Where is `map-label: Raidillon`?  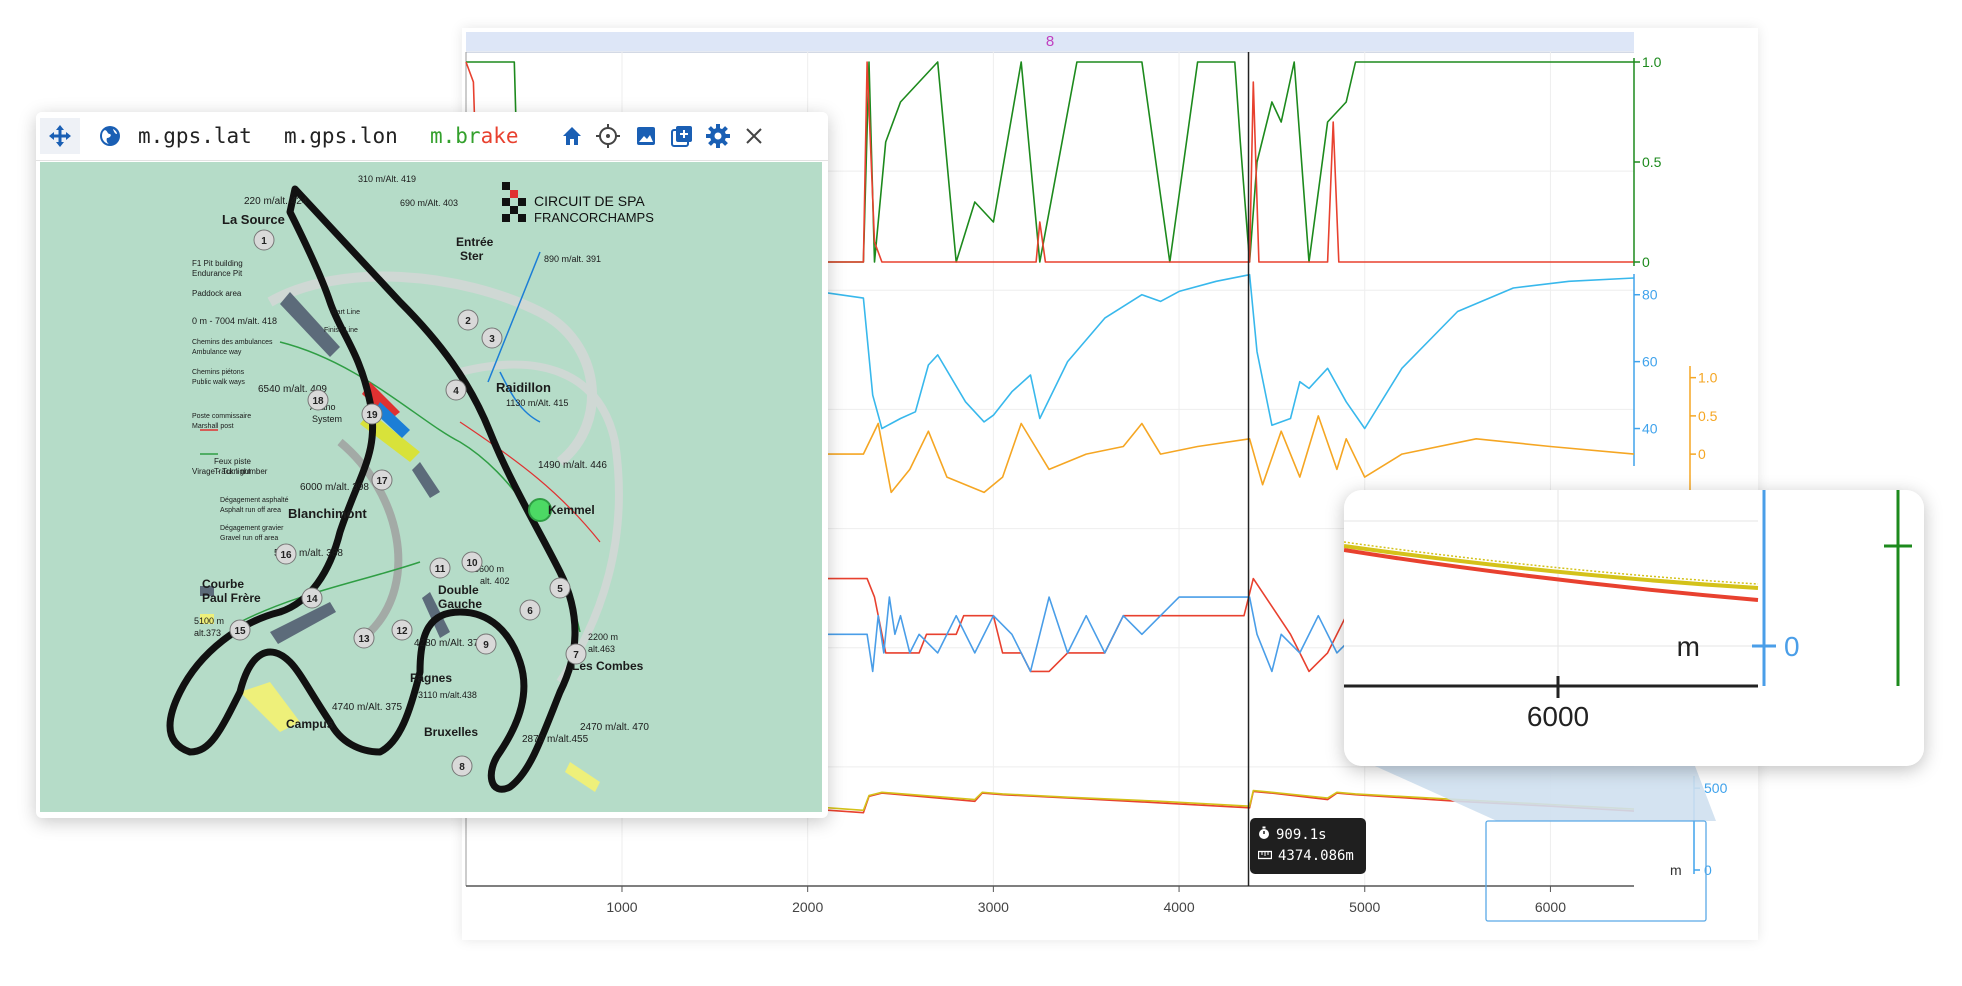
map-label: Raidillon is located at coordinates (523, 387).